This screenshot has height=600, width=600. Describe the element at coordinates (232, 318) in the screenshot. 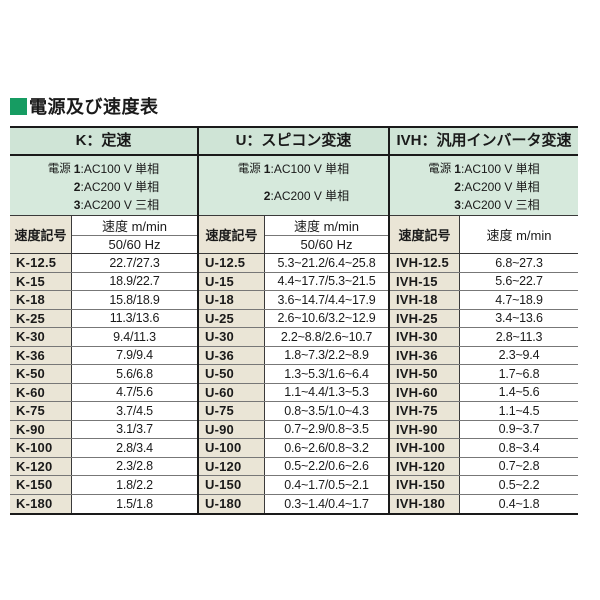

I see `speed-symbol-cell: U-25` at that location.